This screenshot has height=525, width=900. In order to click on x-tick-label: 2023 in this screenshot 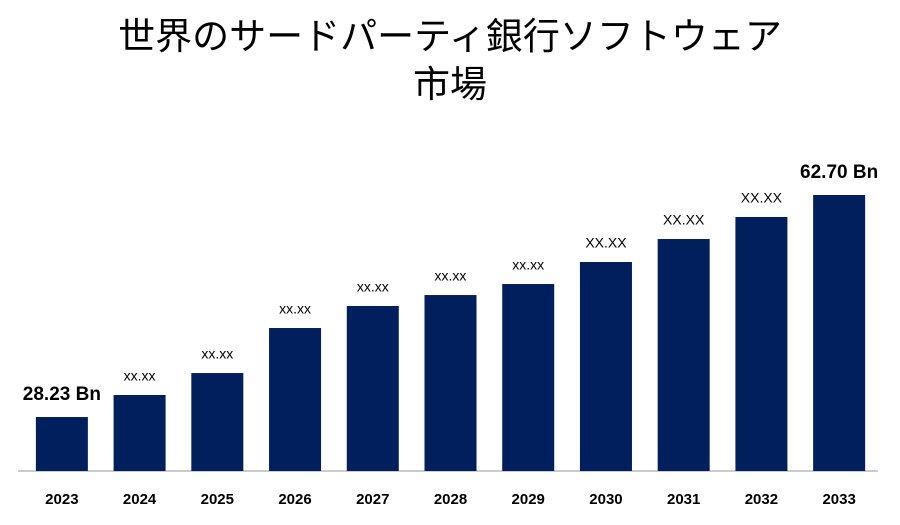, I will do `click(61, 499)`.